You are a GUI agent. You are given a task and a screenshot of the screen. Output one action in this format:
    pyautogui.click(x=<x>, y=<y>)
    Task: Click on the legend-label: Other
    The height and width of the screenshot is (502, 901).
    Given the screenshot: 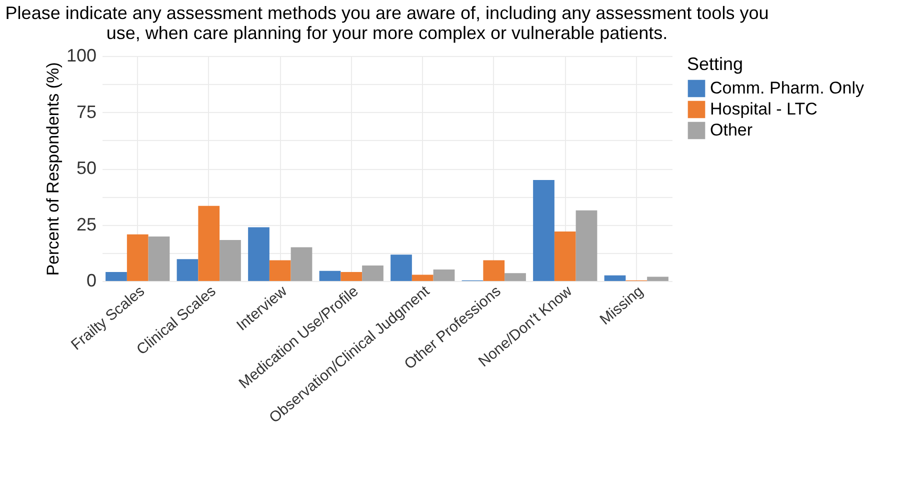 What is the action you would take?
    pyautogui.click(x=731, y=130)
    